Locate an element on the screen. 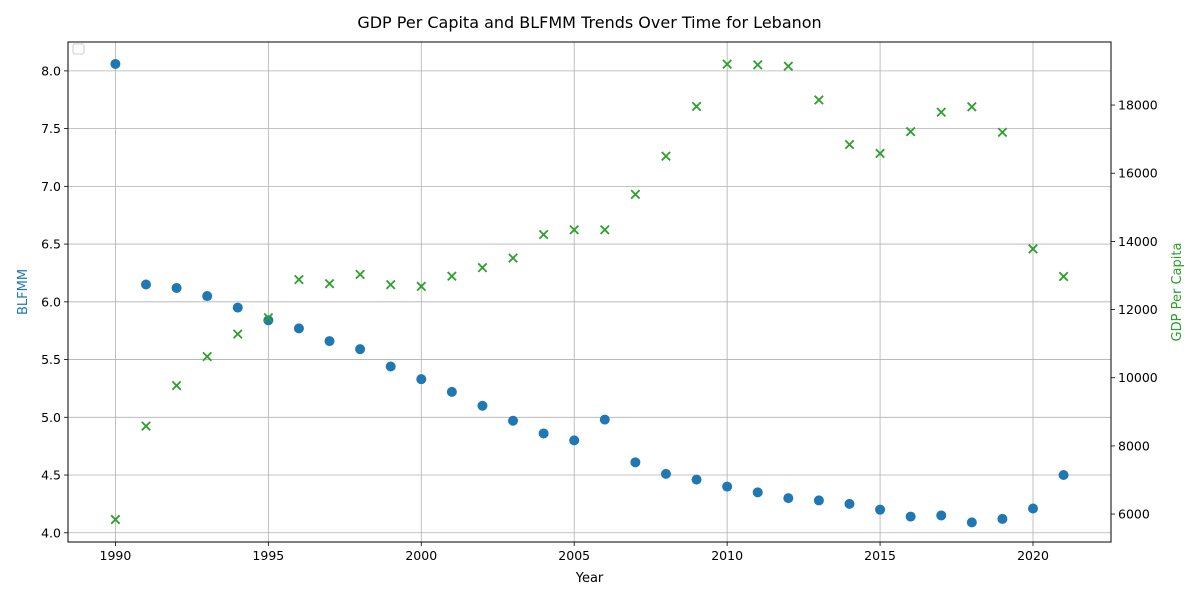  right-tick-label: 14000 is located at coordinates (1138, 241).